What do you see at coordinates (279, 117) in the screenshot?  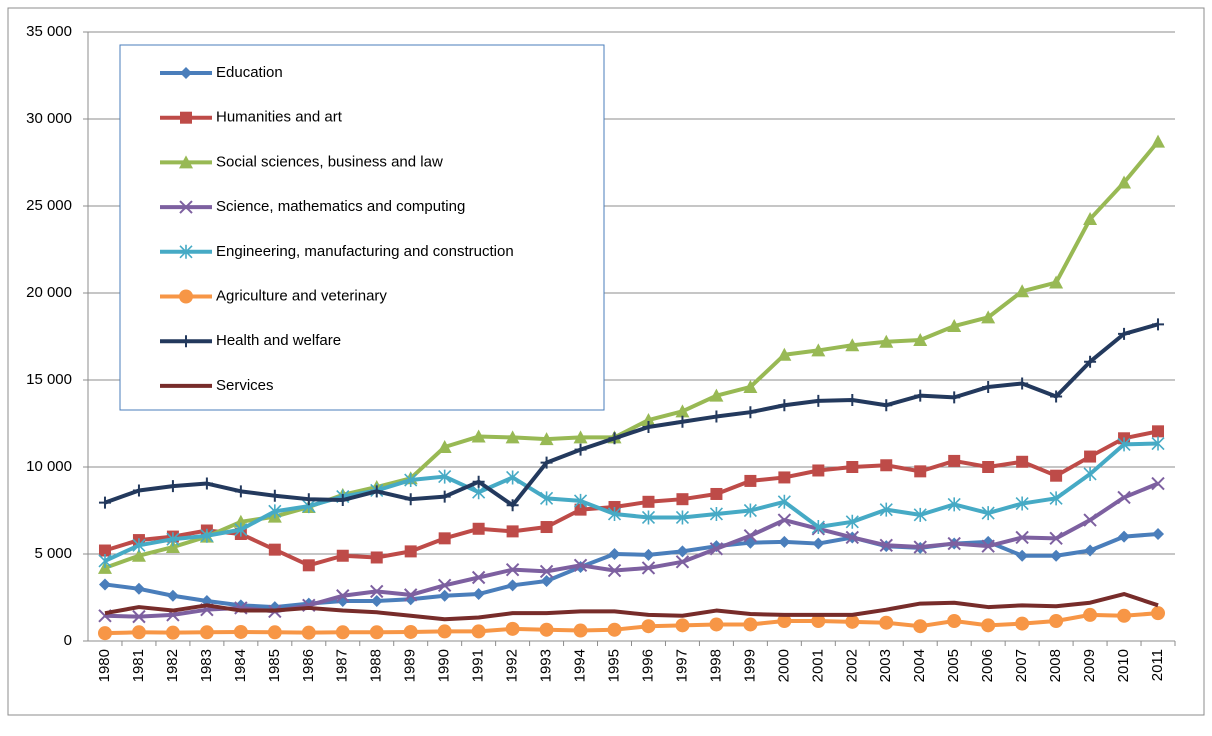 I see `legend-label: Humanities and art` at bounding box center [279, 117].